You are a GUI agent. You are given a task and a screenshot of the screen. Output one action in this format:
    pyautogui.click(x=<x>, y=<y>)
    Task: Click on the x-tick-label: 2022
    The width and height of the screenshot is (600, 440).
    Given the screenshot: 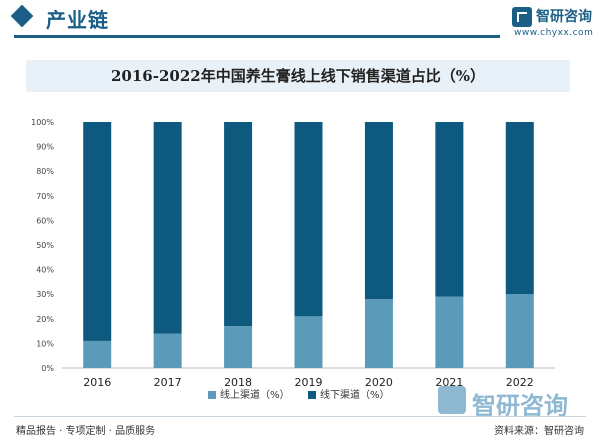 What is the action you would take?
    pyautogui.click(x=520, y=382)
    